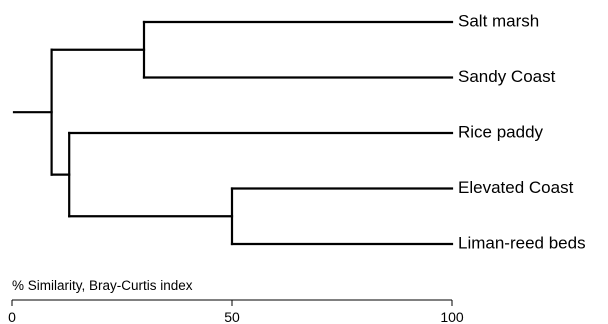  Describe the element at coordinates (12, 316) in the screenshot. I see `tick-label: 0` at that location.